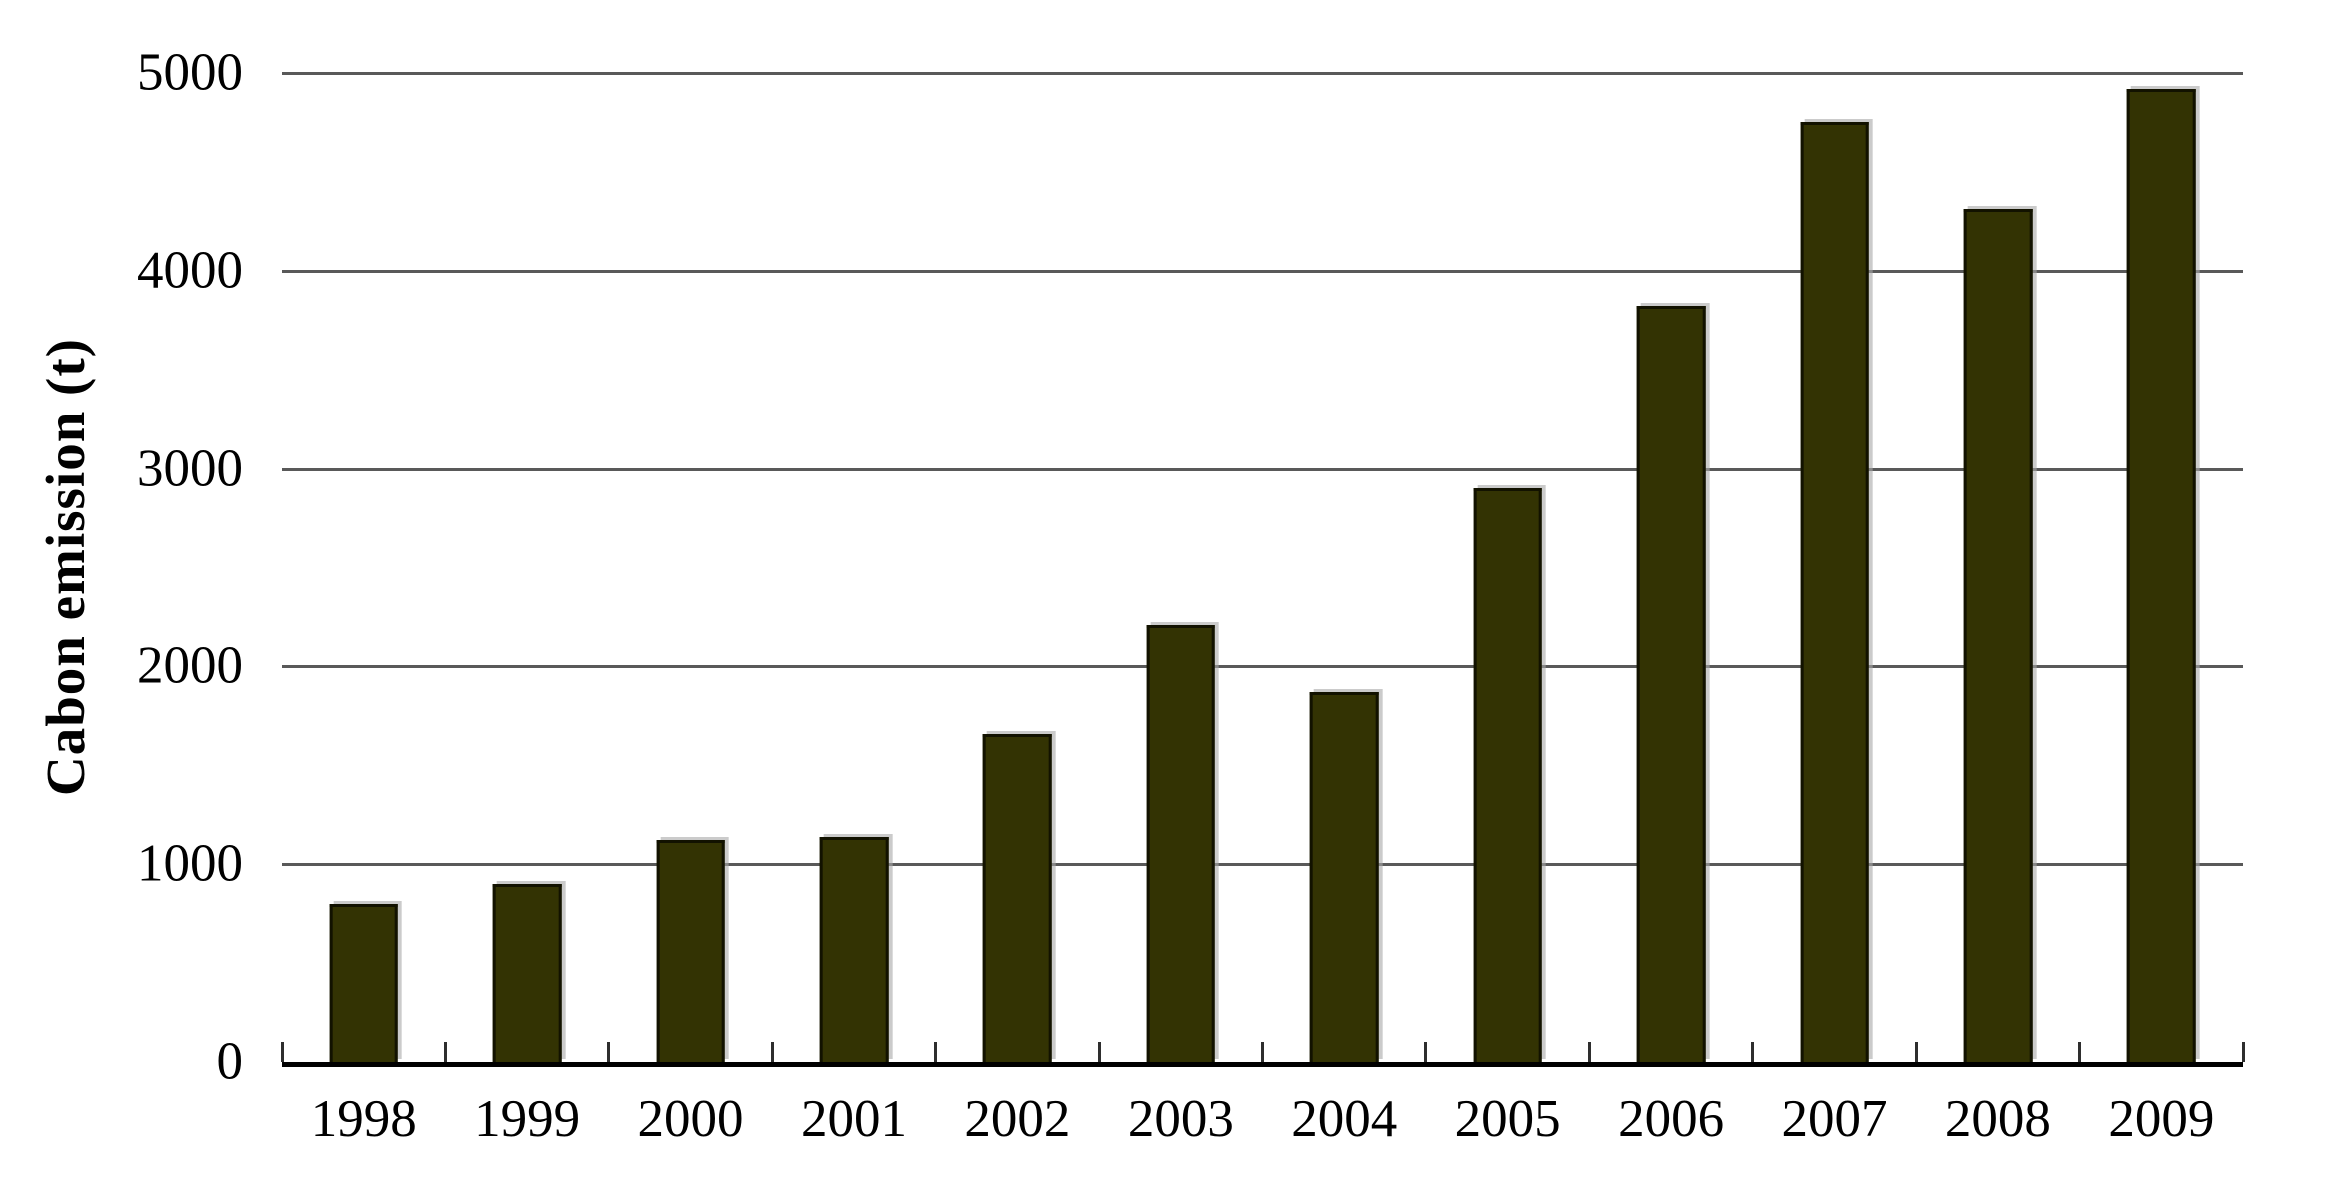 The width and height of the screenshot is (2336, 1188). Describe the element at coordinates (121, 567) in the screenshot. I see `y-axis-tick-labels: 0 1000 2000 3000 4000 5000` at that location.